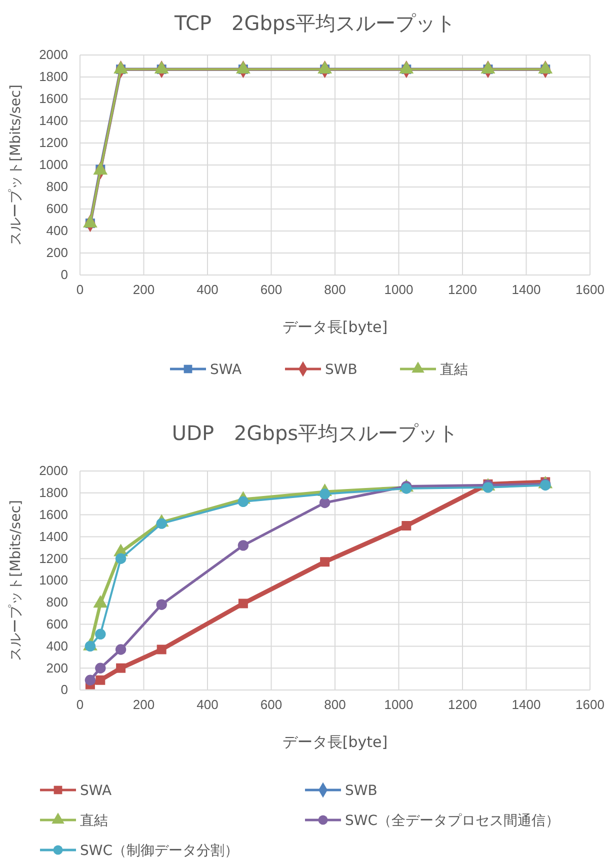 The height and width of the screenshot is (864, 609). Describe the element at coordinates (452, 821) in the screenshot. I see `legend-label: SWC（全データプロセス間通信）` at that location.